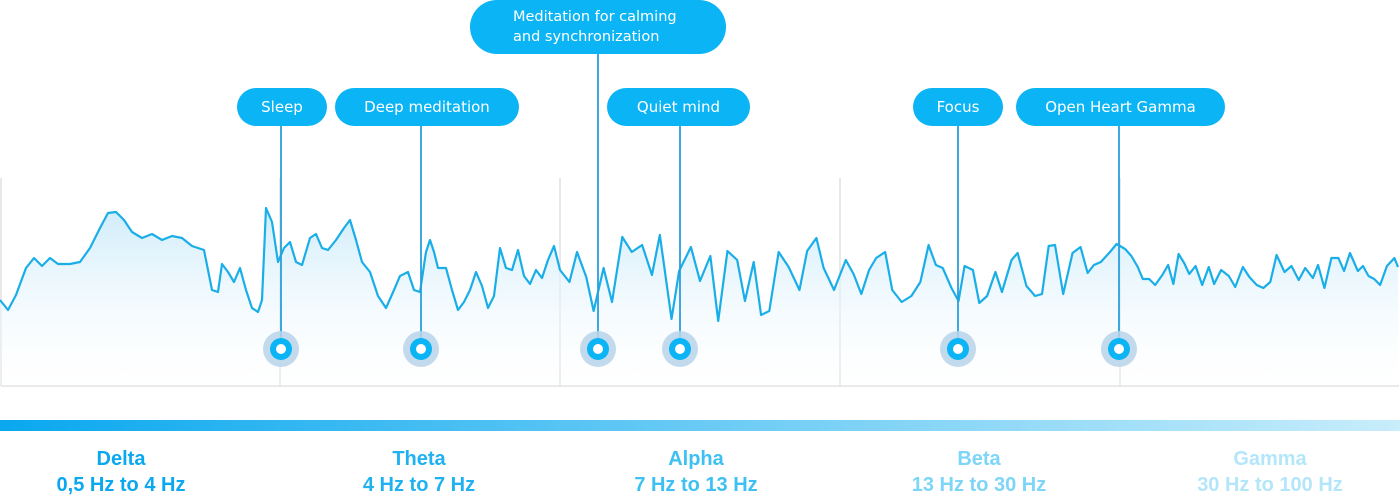 The image size is (1400, 498). I want to click on marker-label-focus: Focus, so click(958, 107).